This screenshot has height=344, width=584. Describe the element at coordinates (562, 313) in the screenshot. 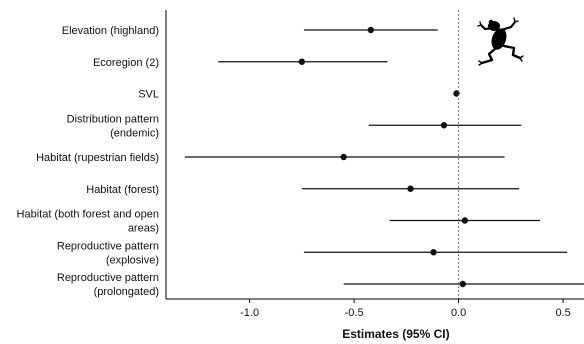

I see `x-tick-label: 0.5` at that location.